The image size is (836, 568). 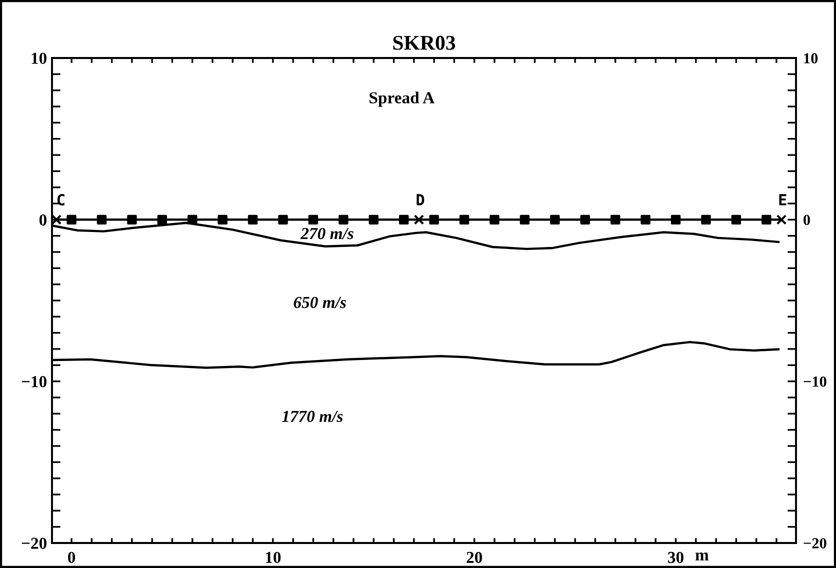 What do you see at coordinates (34, 543) in the screenshot?
I see `y-tick-label: −20` at bounding box center [34, 543].